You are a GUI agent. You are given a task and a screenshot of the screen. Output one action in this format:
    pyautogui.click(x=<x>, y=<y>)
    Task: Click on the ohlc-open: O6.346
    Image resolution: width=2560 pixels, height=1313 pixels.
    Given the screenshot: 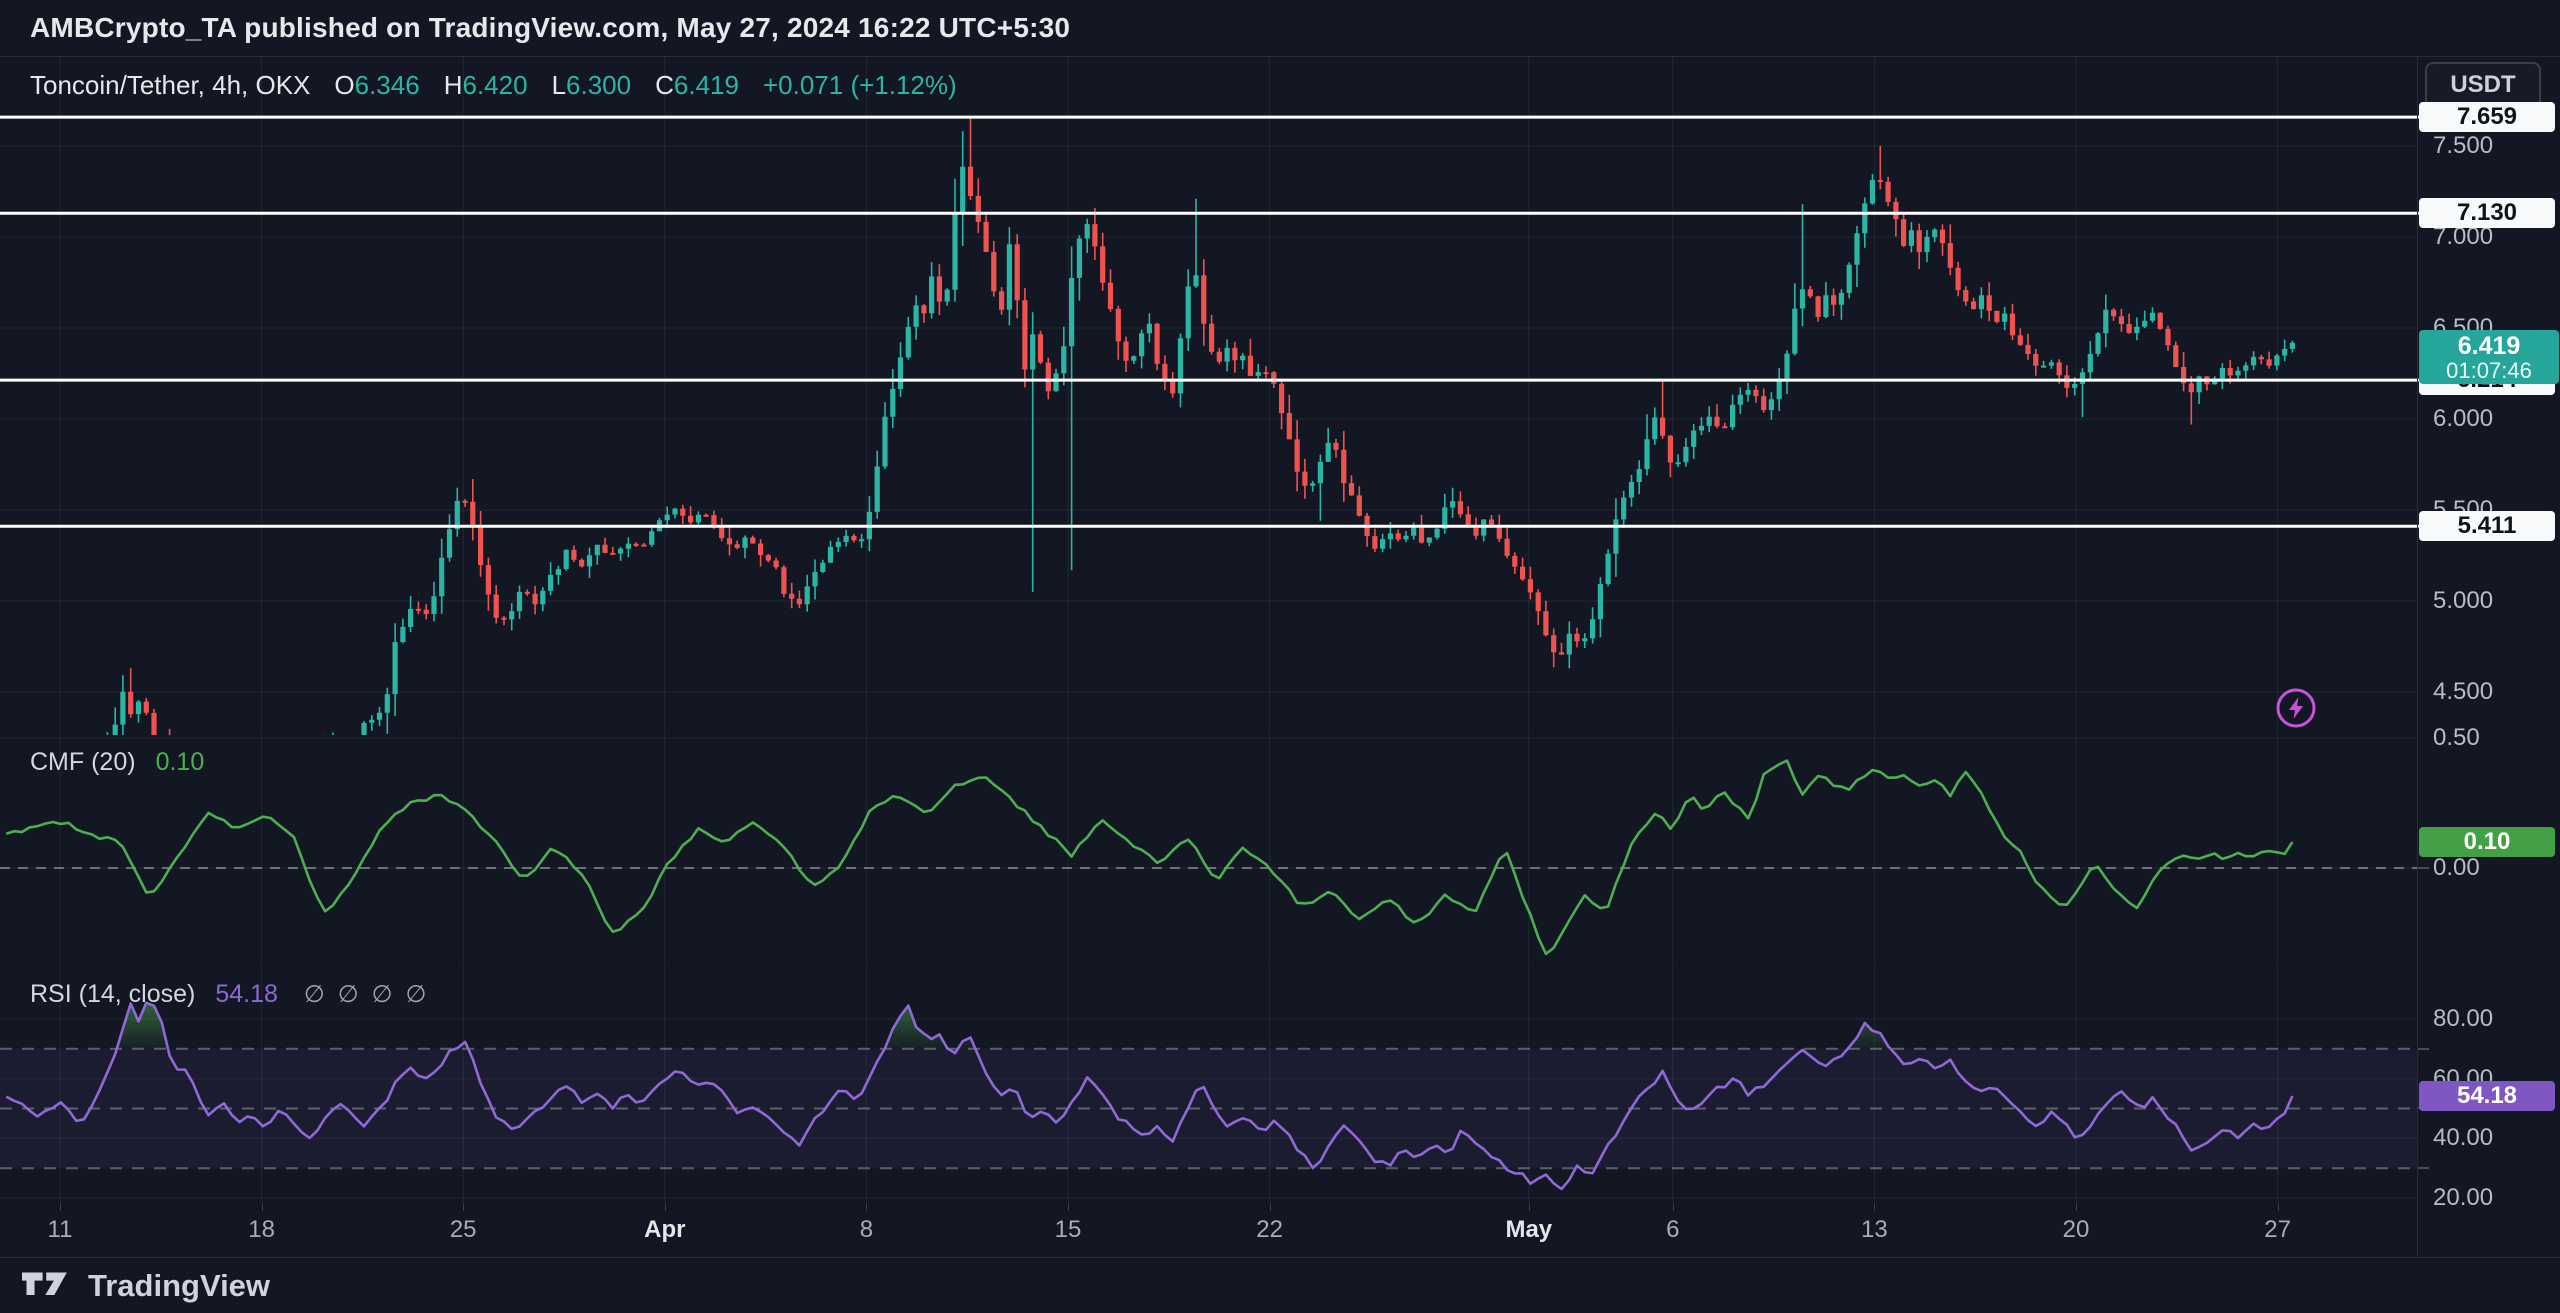 What is the action you would take?
    pyautogui.click(x=377, y=85)
    